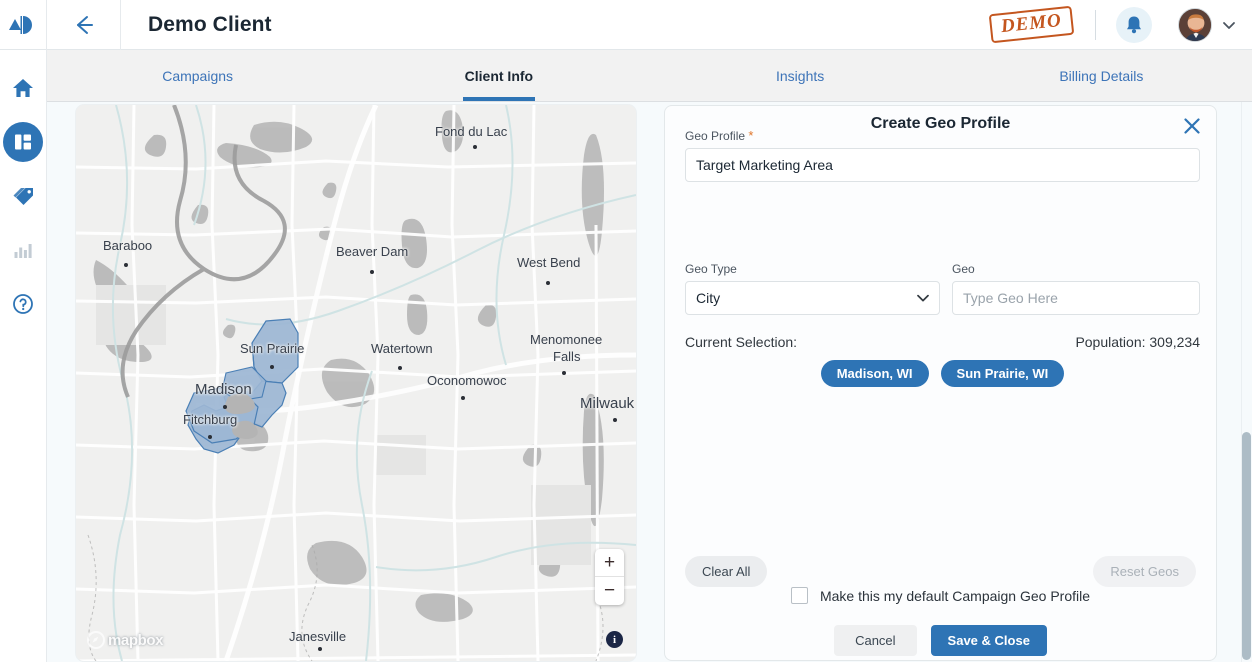 The image size is (1252, 662). I want to click on page-scrollbar-thumb, so click(1246, 546).